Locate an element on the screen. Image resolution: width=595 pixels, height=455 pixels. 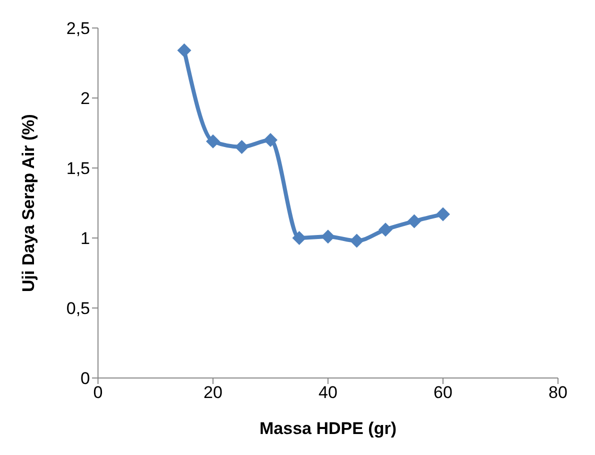
x-tick-label: 40 is located at coordinates (328, 392).